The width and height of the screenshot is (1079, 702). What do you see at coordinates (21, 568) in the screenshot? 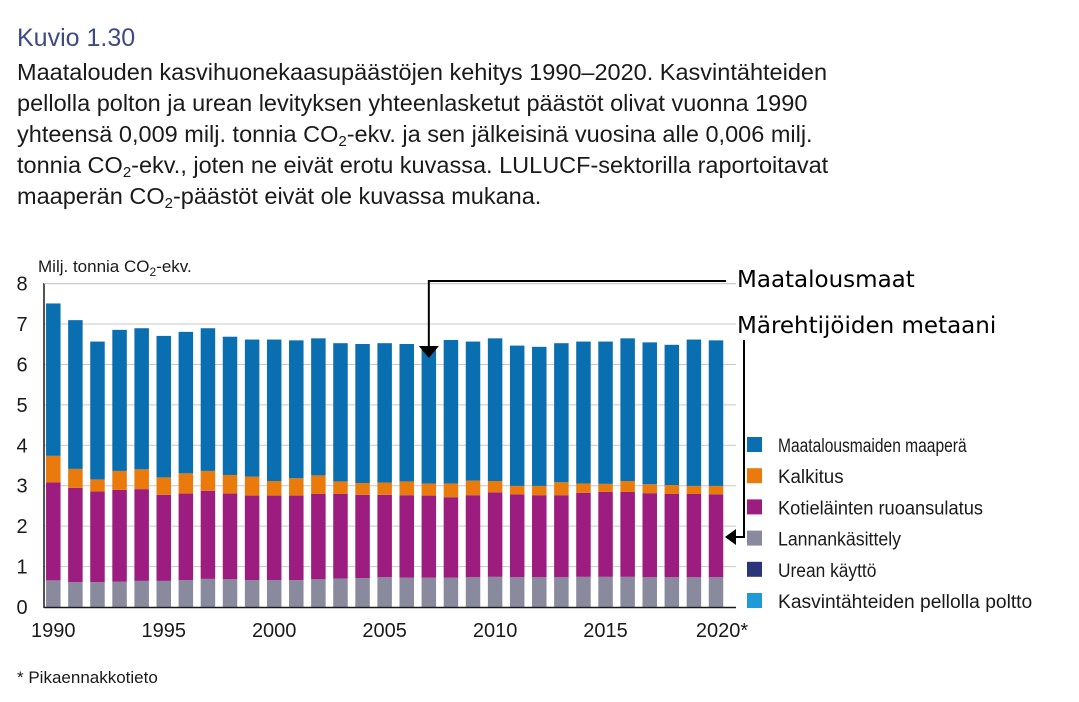
I see `y-tick-label: 1` at bounding box center [21, 568].